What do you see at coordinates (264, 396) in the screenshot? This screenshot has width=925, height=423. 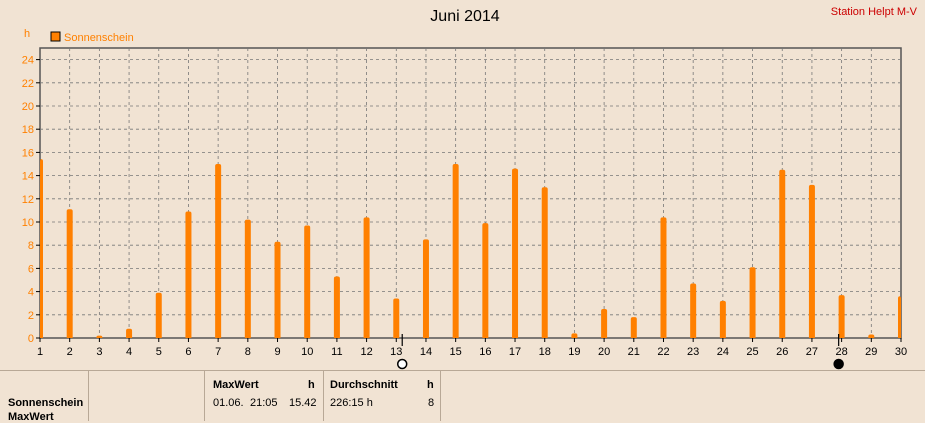 I see `stats-max-column: MaxWert h 01.06. 21:05 15.42` at bounding box center [264, 396].